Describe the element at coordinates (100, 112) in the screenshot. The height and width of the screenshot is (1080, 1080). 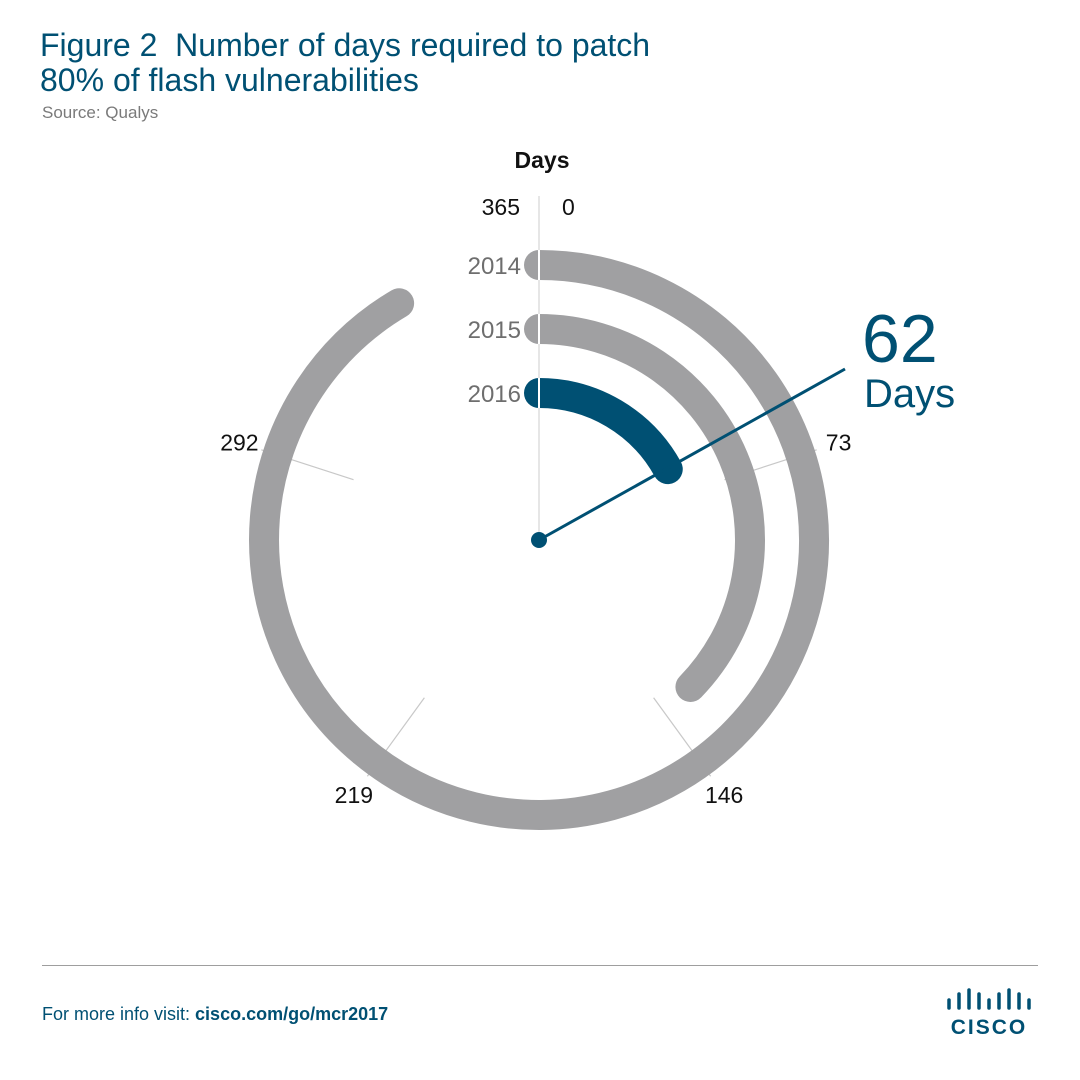
I see `source-note: Source: Qualys` at that location.